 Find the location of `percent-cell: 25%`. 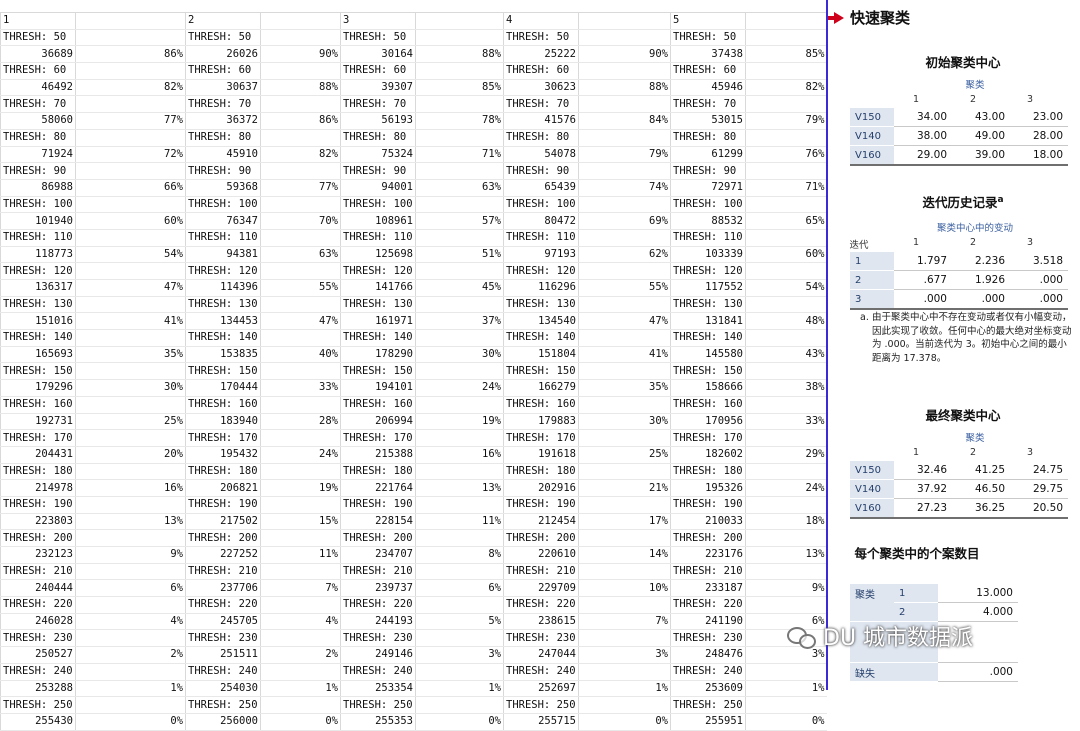

percent-cell: 25% is located at coordinates (624, 455).